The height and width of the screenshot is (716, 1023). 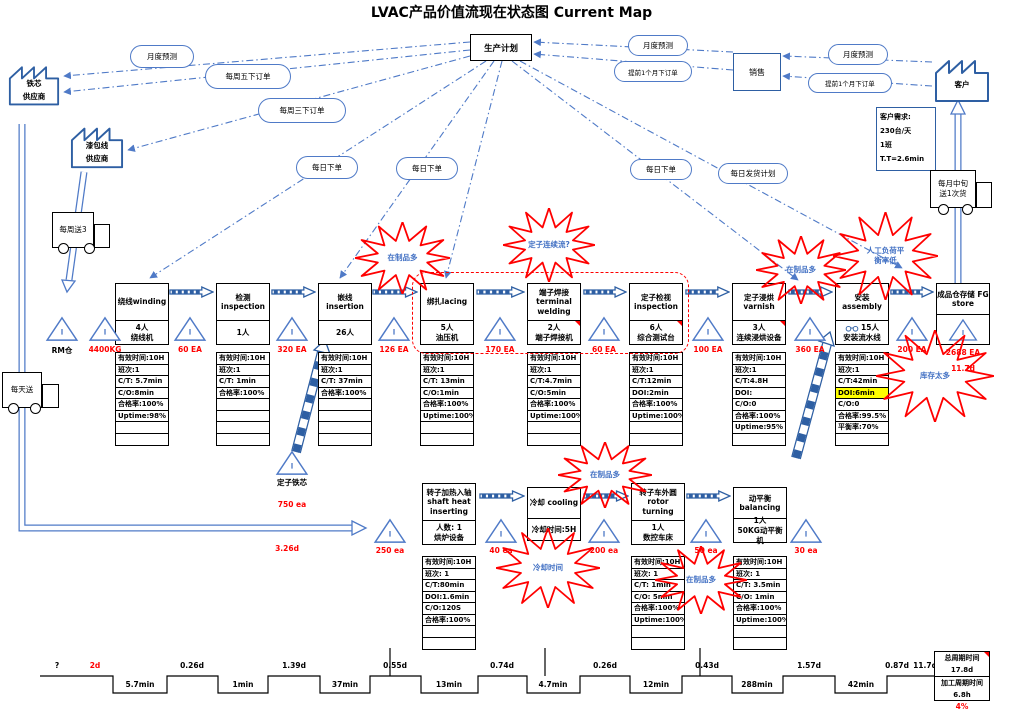 I want to click on data-row: C/T: 13min, so click(x=447, y=382).